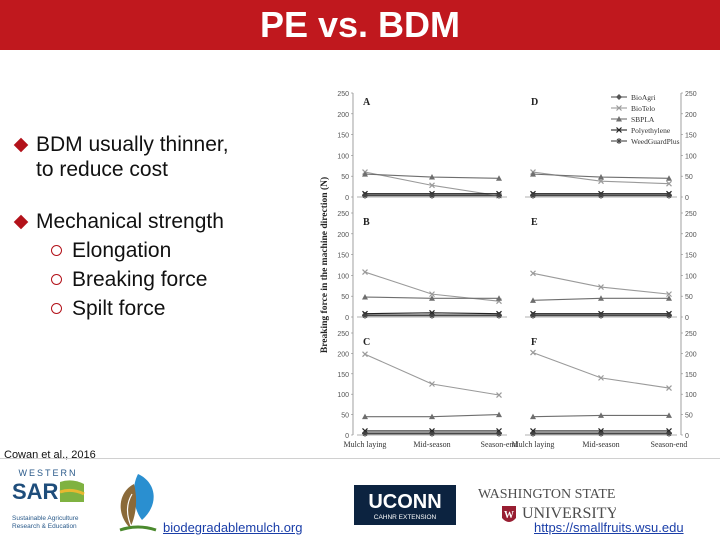  What do you see at coordinates (534, 102) in the screenshot?
I see `panel-label: D` at bounding box center [534, 102].